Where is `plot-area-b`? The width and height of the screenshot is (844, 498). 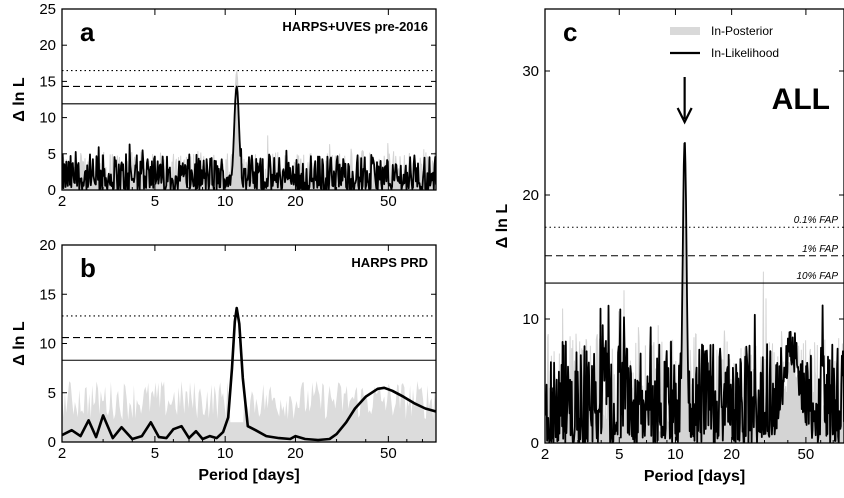 plot-area-b is located at coordinates (249, 374).